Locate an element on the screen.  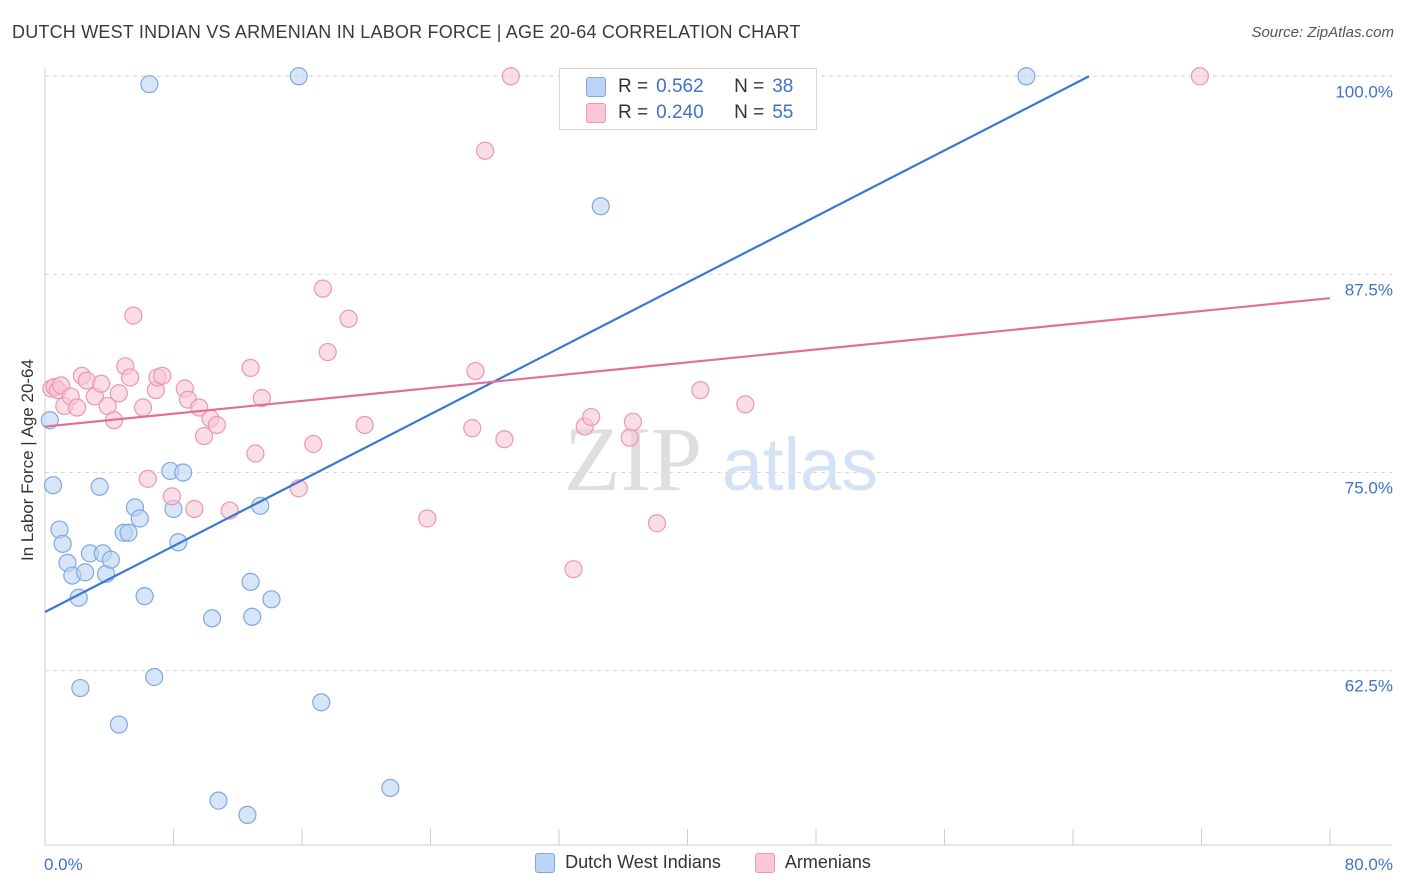
y-tick-label: 100.0% is located at coordinates (1364, 91).